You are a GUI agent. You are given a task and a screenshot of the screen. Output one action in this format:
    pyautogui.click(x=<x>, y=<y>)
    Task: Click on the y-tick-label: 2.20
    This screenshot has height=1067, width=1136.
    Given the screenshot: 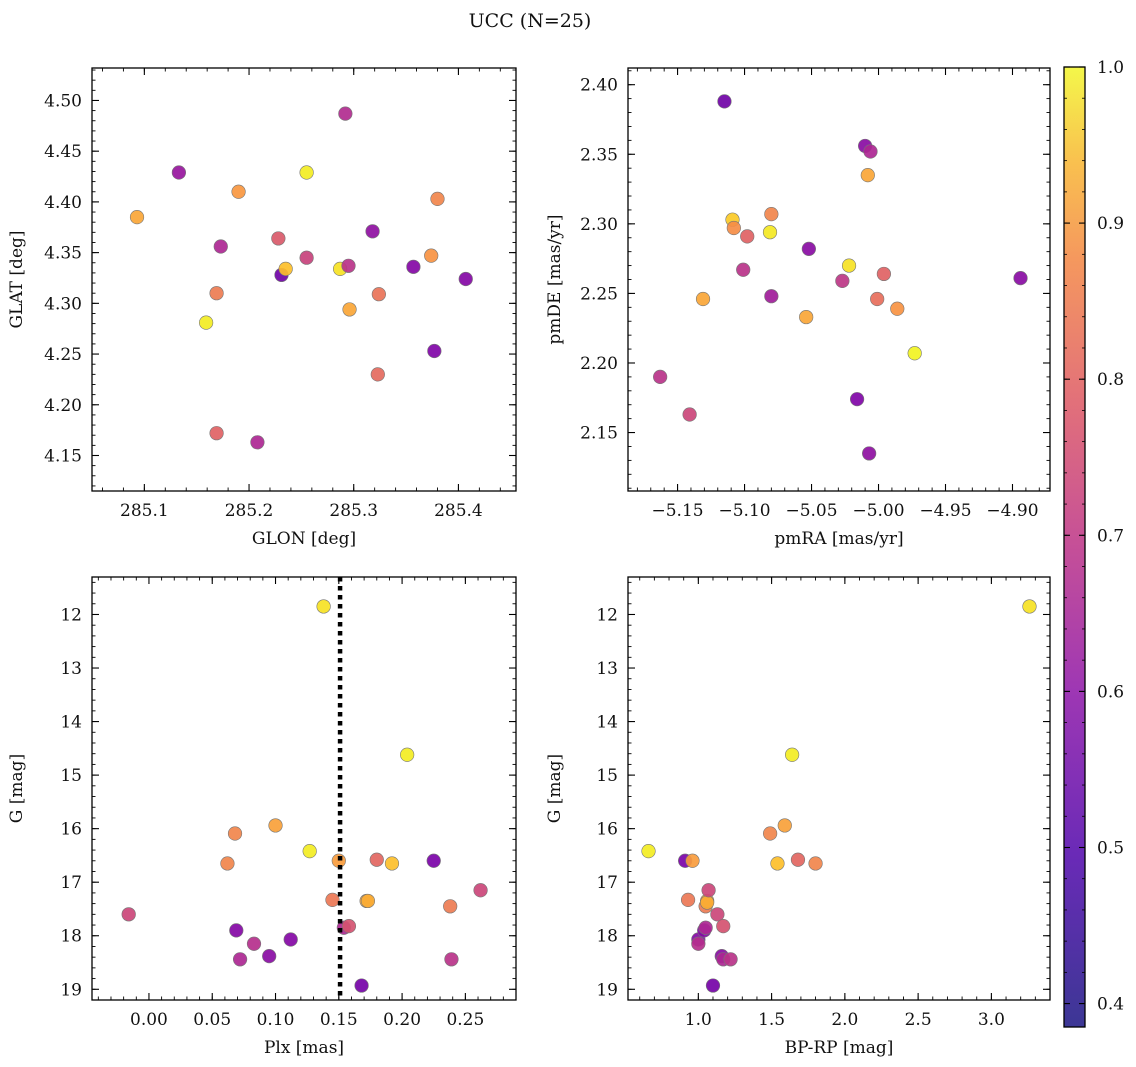 What is the action you would take?
    pyautogui.click(x=599, y=364)
    